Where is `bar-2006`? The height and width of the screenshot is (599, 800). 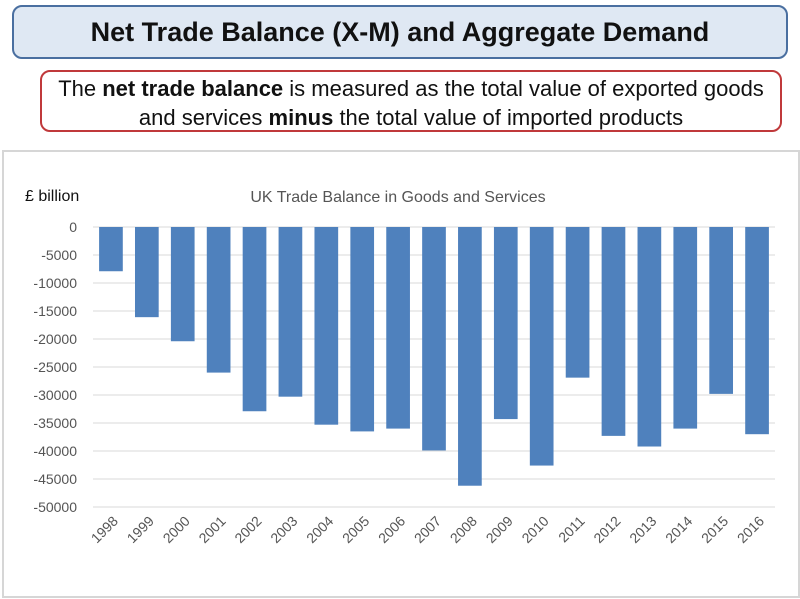
bar-2006 is located at coordinates (398, 328).